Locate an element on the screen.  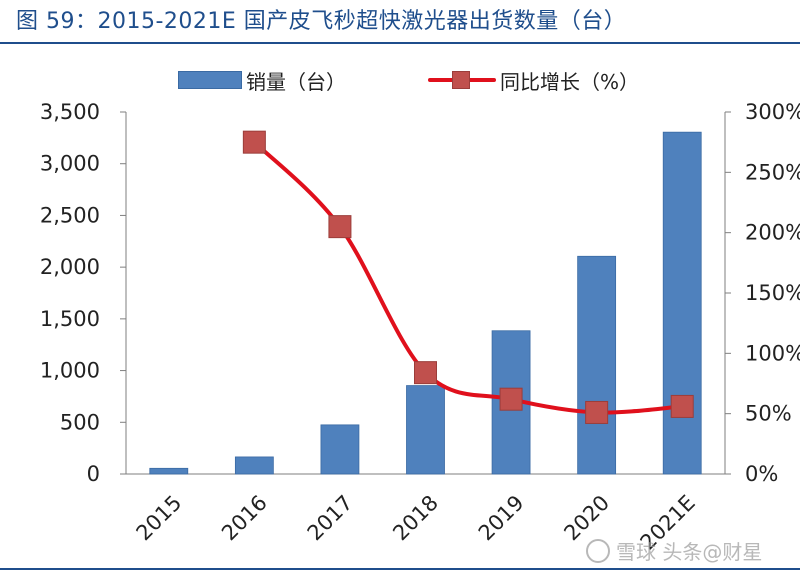
left-tick-label: 3,000 is located at coordinates (70, 164).